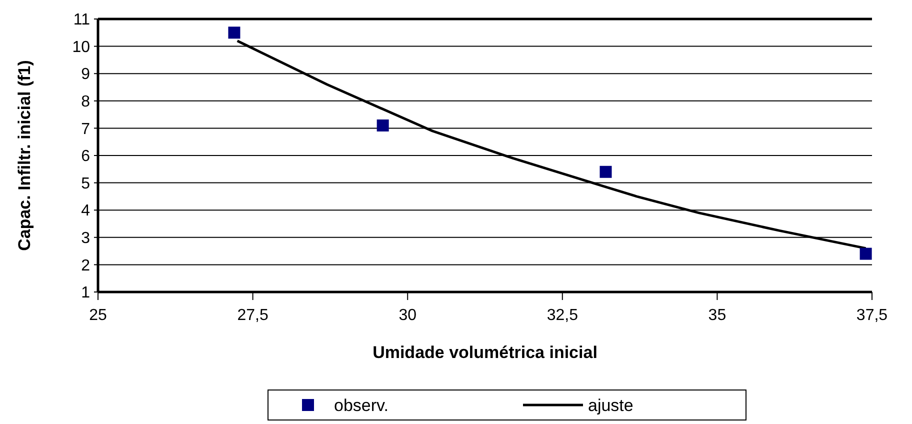  What do you see at coordinates (85, 183) in the screenshot?
I see `y-tick-label: 5` at bounding box center [85, 183].